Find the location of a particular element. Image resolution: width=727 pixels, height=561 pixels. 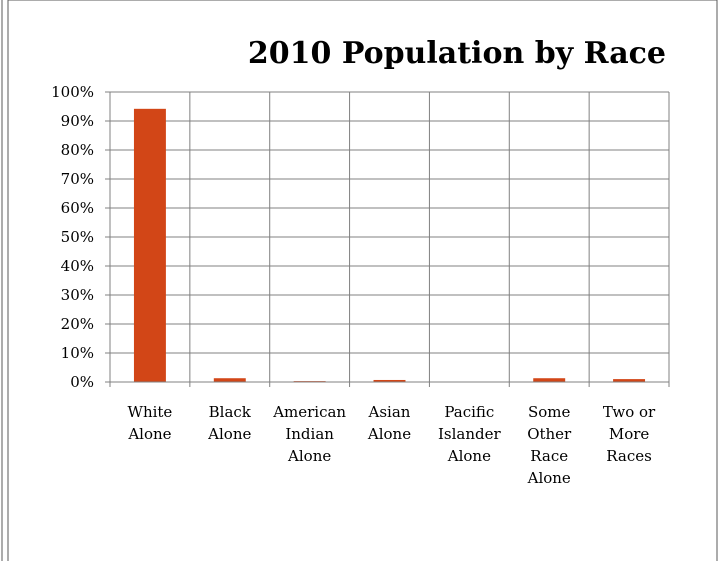

category-label: Some Other Race Alone is located at coordinates (549, 445).